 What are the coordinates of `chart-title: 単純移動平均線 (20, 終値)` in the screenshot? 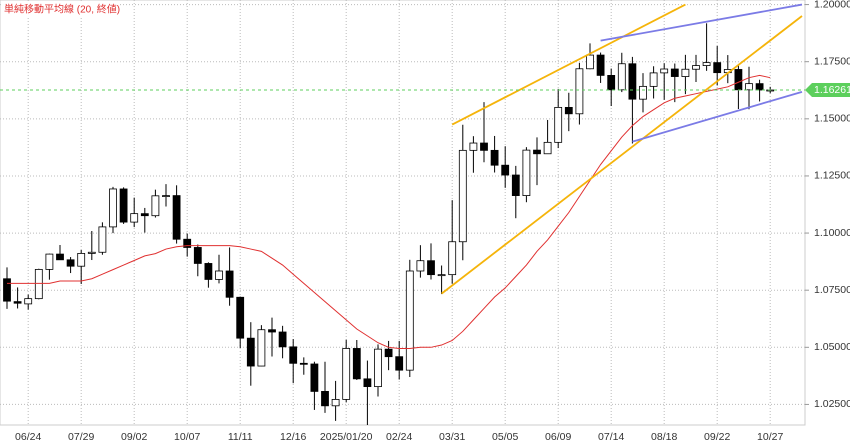 It's located at (62, 9).